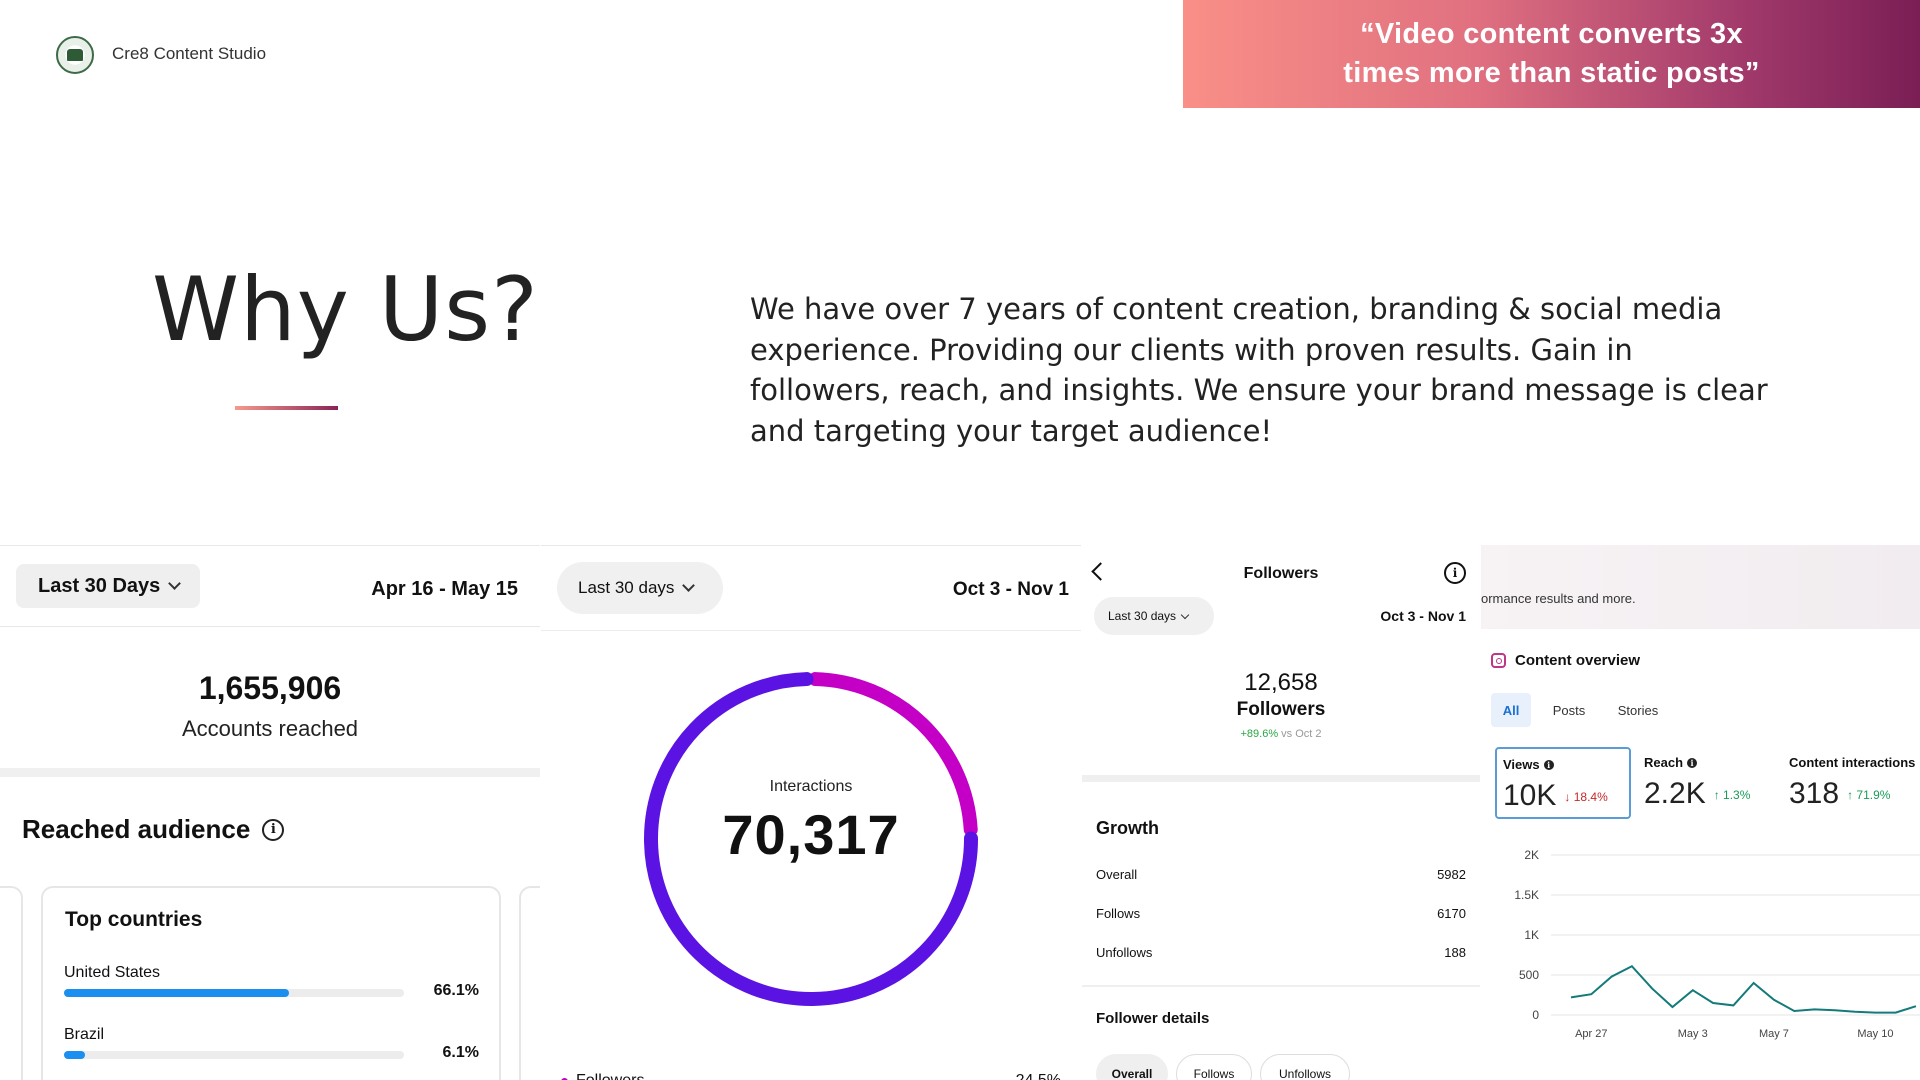 Image resolution: width=1920 pixels, height=1080 pixels. What do you see at coordinates (1578, 660) in the screenshot?
I see `section-title: Content overview` at bounding box center [1578, 660].